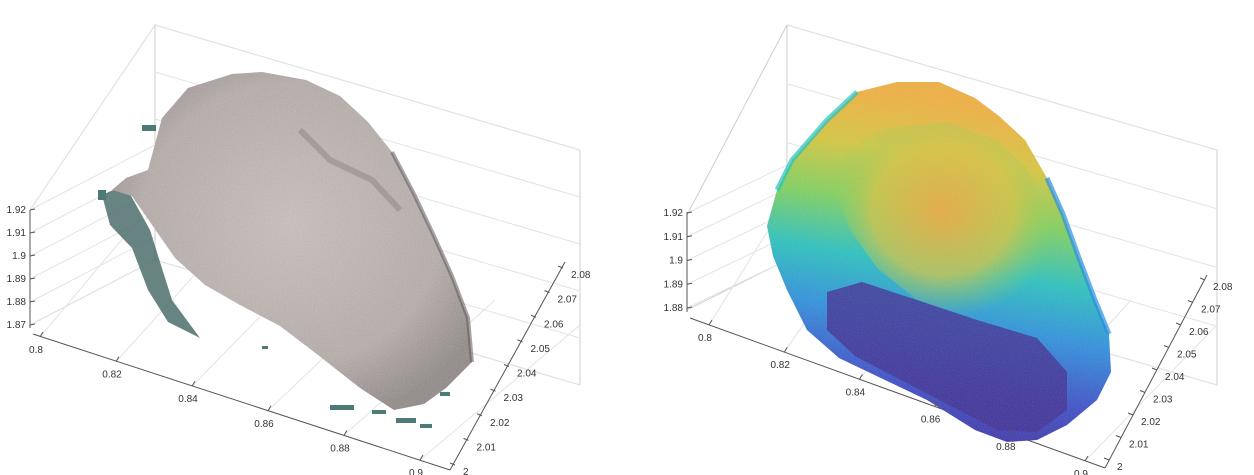 The image size is (1254, 475). What do you see at coordinates (1211, 310) in the screenshot?
I see `right-y-tick-label: 2.07` at bounding box center [1211, 310].